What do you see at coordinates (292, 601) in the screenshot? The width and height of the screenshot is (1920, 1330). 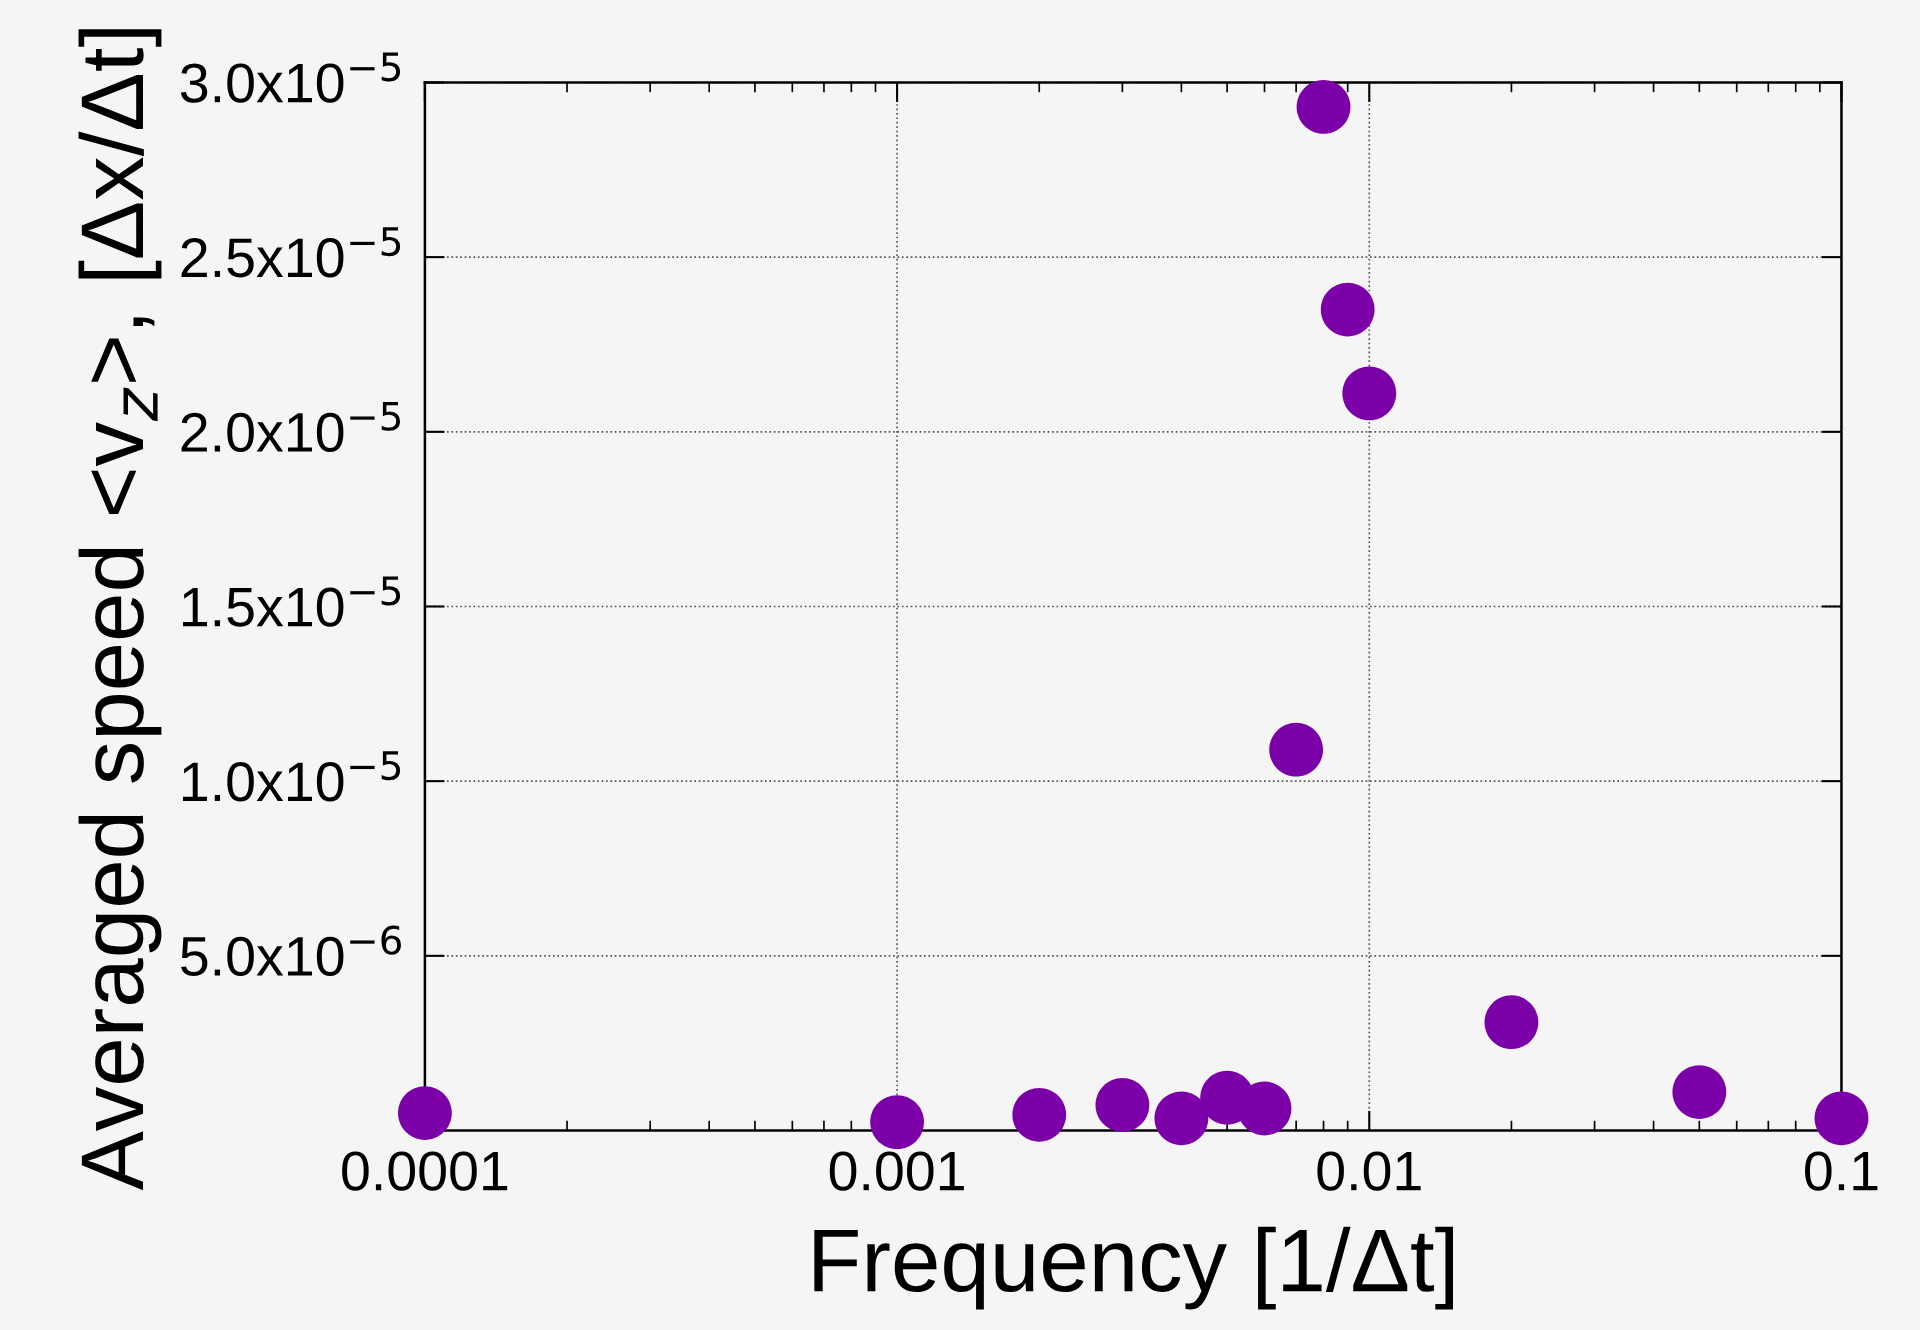 I see `y-tick-label: 1.5x10$^{−5}$` at bounding box center [292, 601].